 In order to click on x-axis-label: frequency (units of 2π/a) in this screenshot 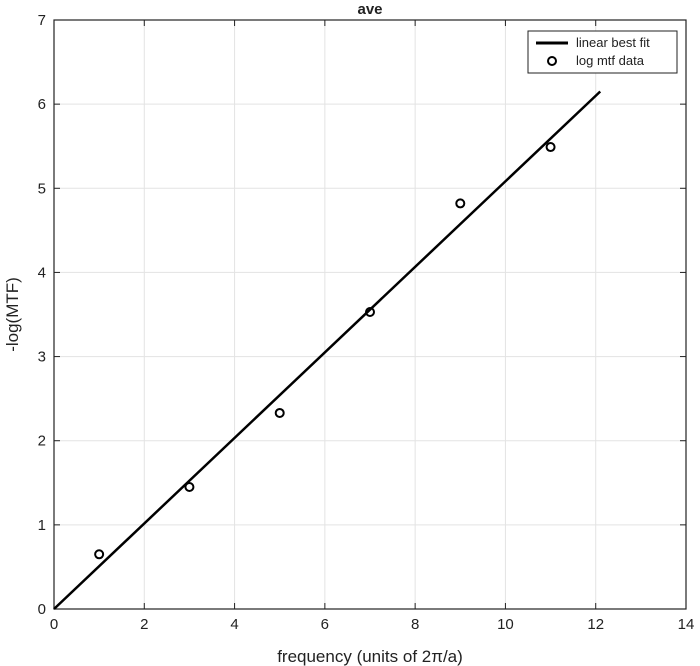, I will do `click(370, 656)`.